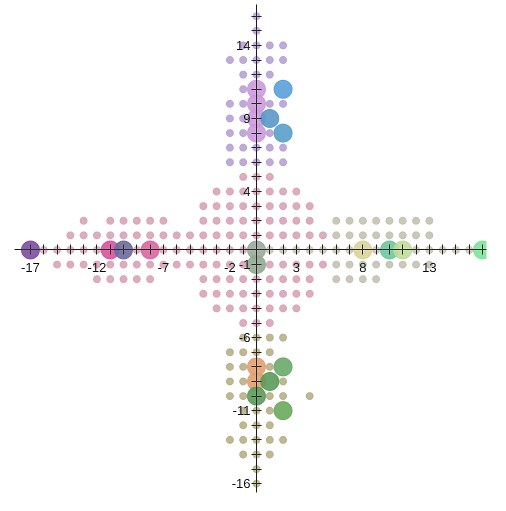 The width and height of the screenshot is (506, 511). What do you see at coordinates (429, 267) in the screenshot?
I see `x-tick-label: 13` at bounding box center [429, 267].